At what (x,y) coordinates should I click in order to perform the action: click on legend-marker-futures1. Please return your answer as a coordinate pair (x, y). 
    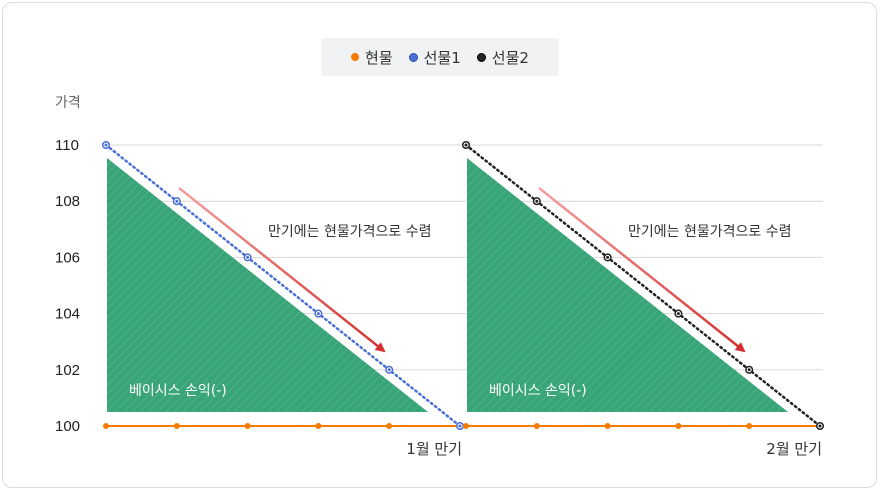
    Looking at the image, I should click on (413, 57).